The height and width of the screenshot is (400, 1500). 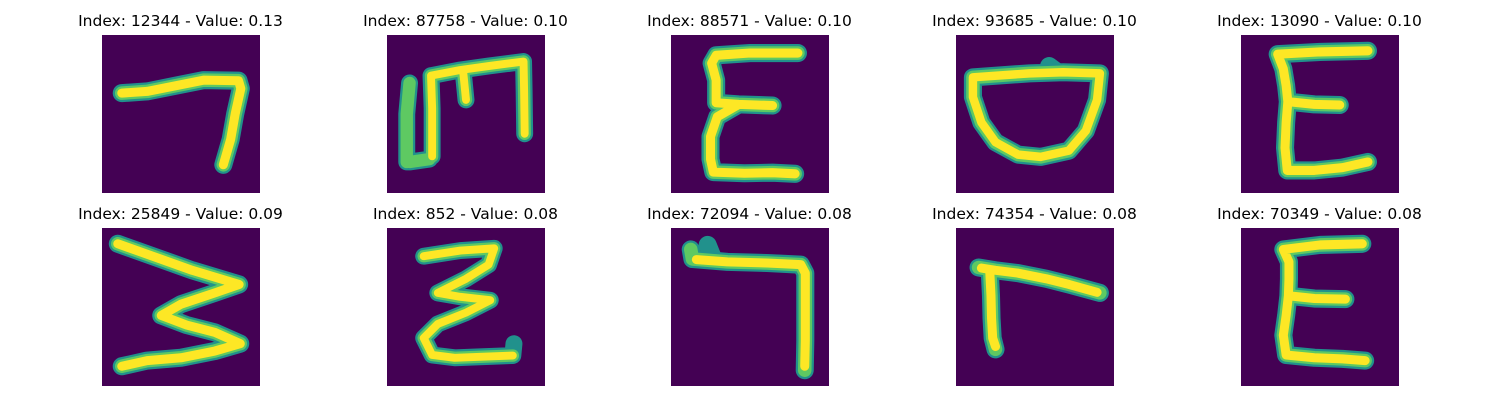 I want to click on panel-3: Index: 88571 - Value: 0.10, so click(x=749, y=107).